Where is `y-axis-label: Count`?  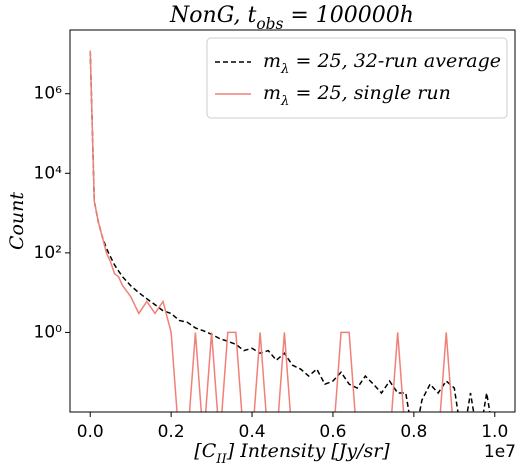 y-axis-label: Count is located at coordinates (17, 221).